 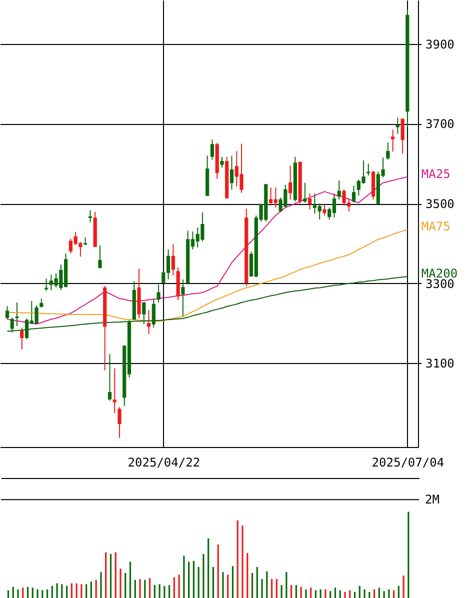 What do you see at coordinates (408, 463) in the screenshot?
I see `x-tick-label: 2025/07/04` at bounding box center [408, 463].